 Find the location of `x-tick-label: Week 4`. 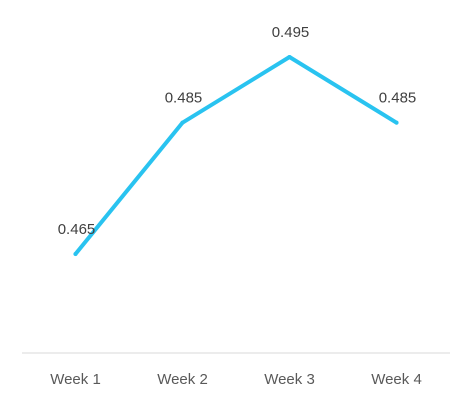

x-tick-label: Week 4 is located at coordinates (396, 379).